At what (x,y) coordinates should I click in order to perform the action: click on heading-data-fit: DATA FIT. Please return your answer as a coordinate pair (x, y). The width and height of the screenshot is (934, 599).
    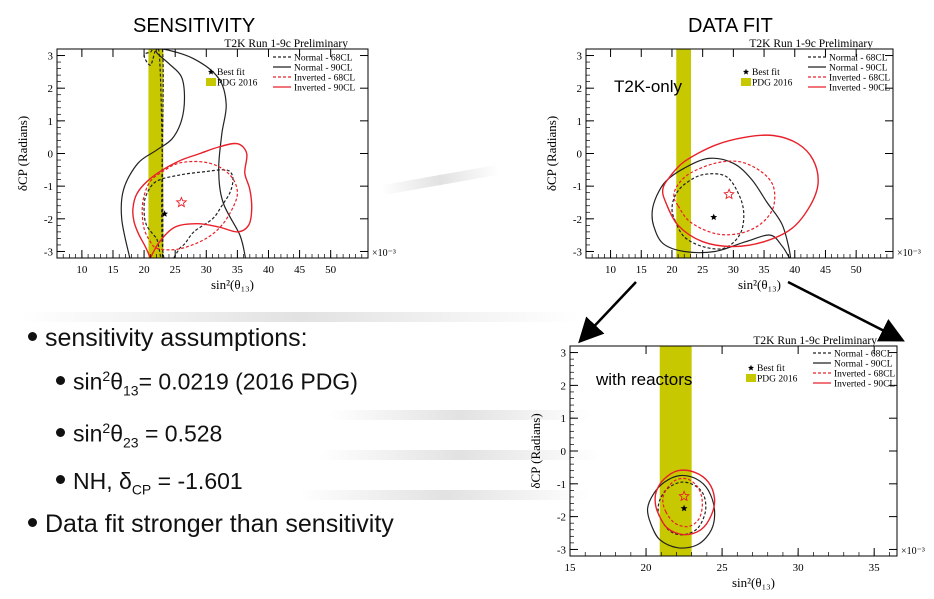
    Looking at the image, I should click on (730, 26).